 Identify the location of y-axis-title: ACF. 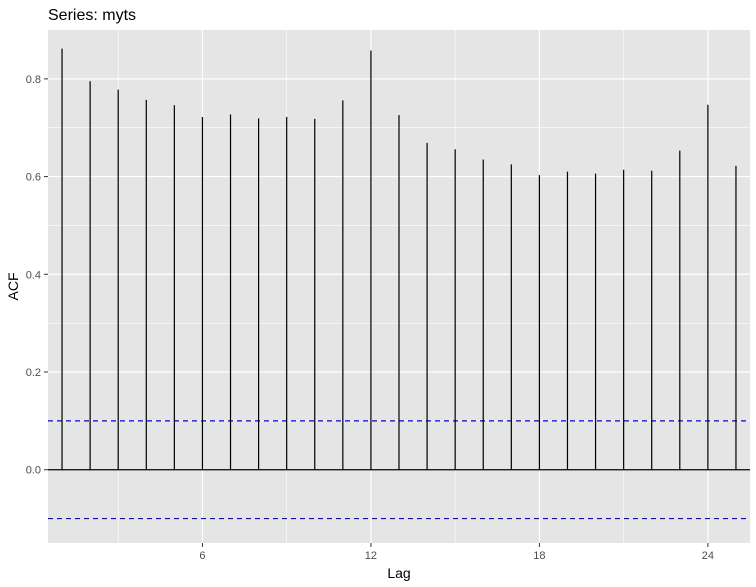
(13, 287).